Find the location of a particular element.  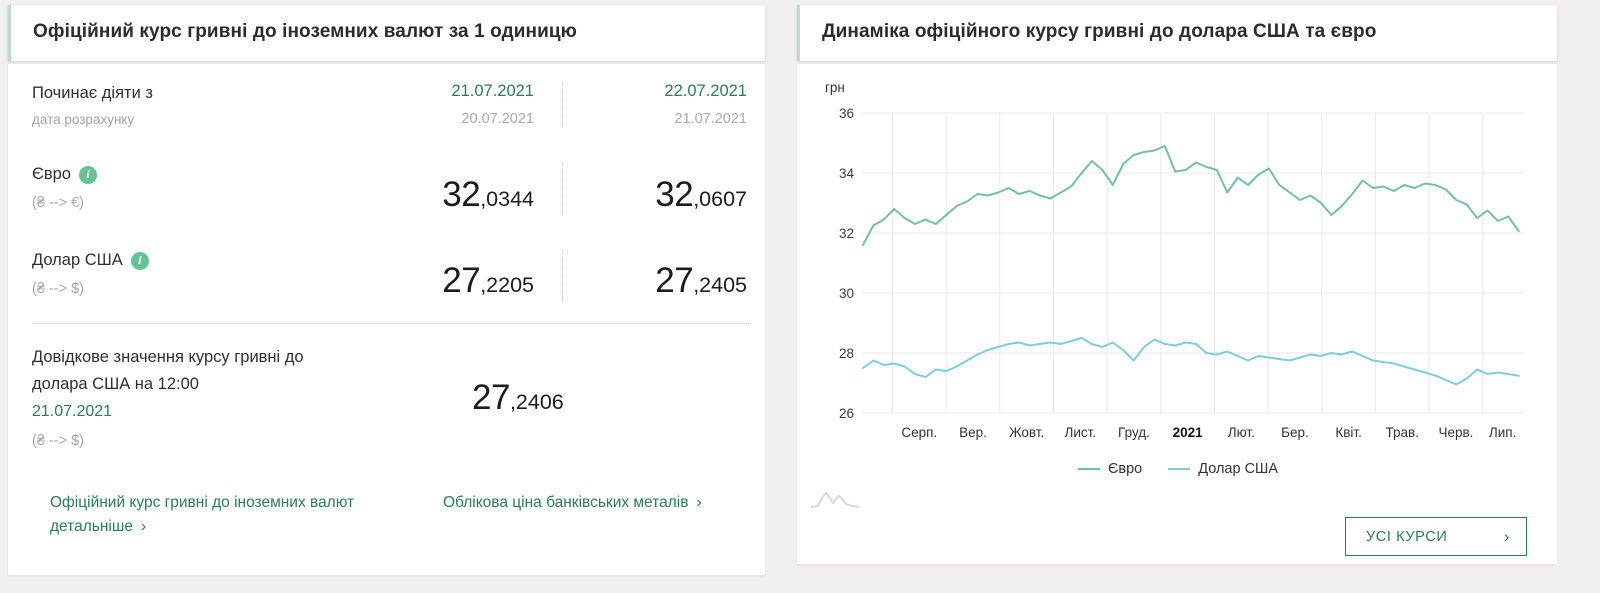

y-axis-unit-label: грн is located at coordinates (835, 87).